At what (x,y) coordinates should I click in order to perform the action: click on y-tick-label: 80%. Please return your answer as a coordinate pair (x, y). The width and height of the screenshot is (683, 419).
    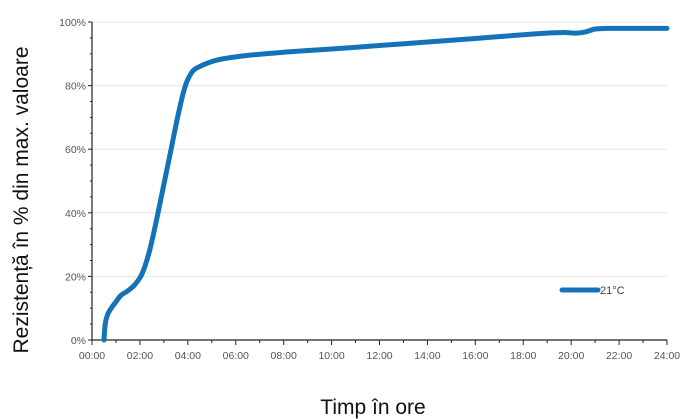
    Looking at the image, I should click on (75, 87).